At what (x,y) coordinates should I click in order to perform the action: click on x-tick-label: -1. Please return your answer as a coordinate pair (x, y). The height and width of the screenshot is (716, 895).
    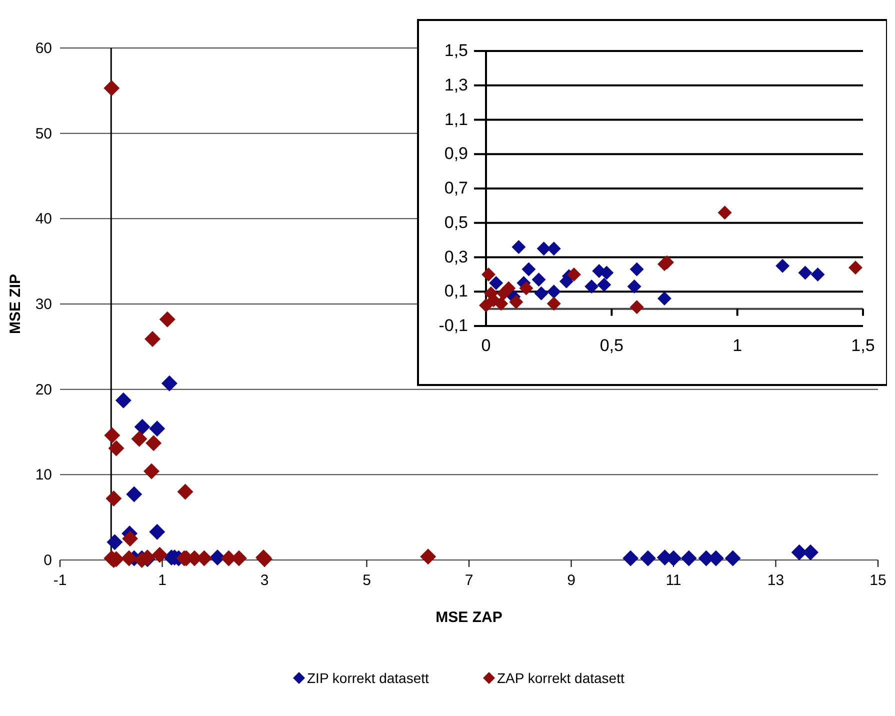
    Looking at the image, I should click on (60, 580).